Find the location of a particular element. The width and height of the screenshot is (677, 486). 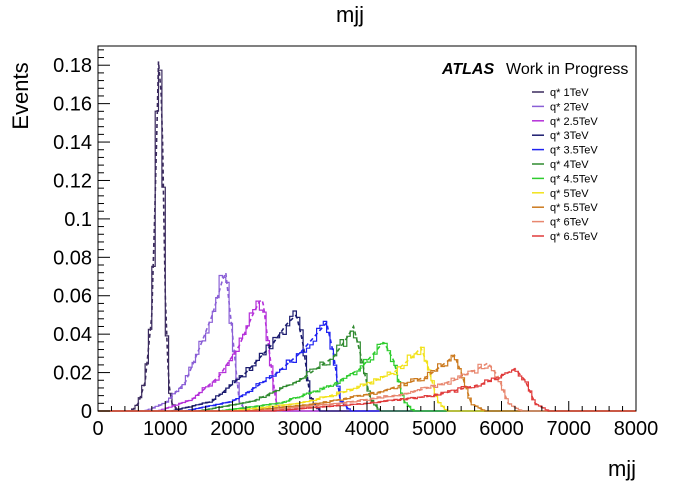

legend-entry: q* 2TeV is located at coordinates (560, 107).